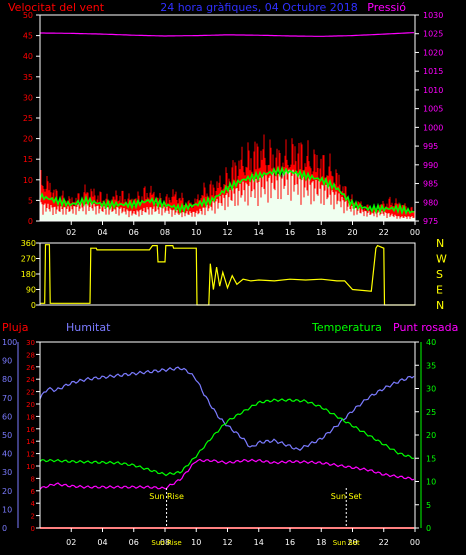 This screenshot has height=555, width=466. What do you see at coordinates (431, 389) in the screenshot?
I see `temperature-tick-label: 30` at bounding box center [431, 389].